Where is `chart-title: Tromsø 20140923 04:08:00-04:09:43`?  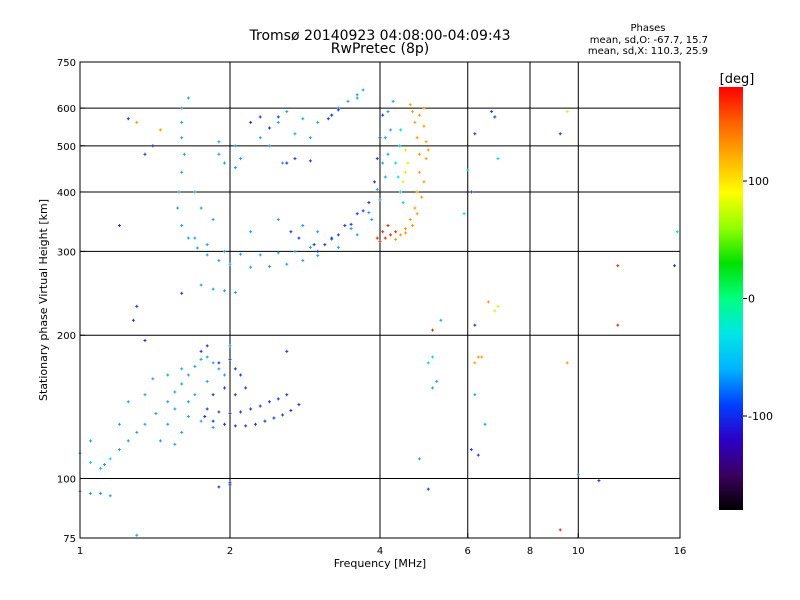 chart-title: Tromsø 20140923 04:08:00-04:09:43 is located at coordinates (380, 36).